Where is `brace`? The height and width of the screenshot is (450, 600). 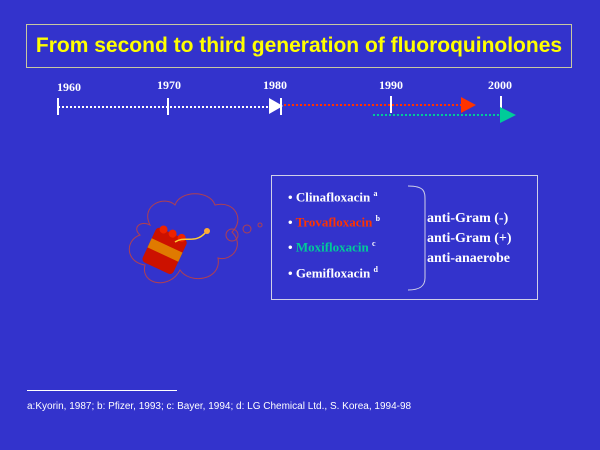 brace is located at coordinates (416, 238).